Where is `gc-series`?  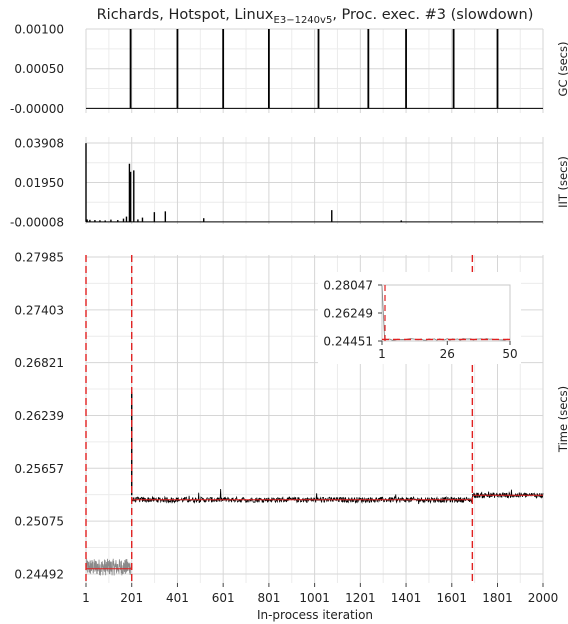 gc-series is located at coordinates (314, 69).